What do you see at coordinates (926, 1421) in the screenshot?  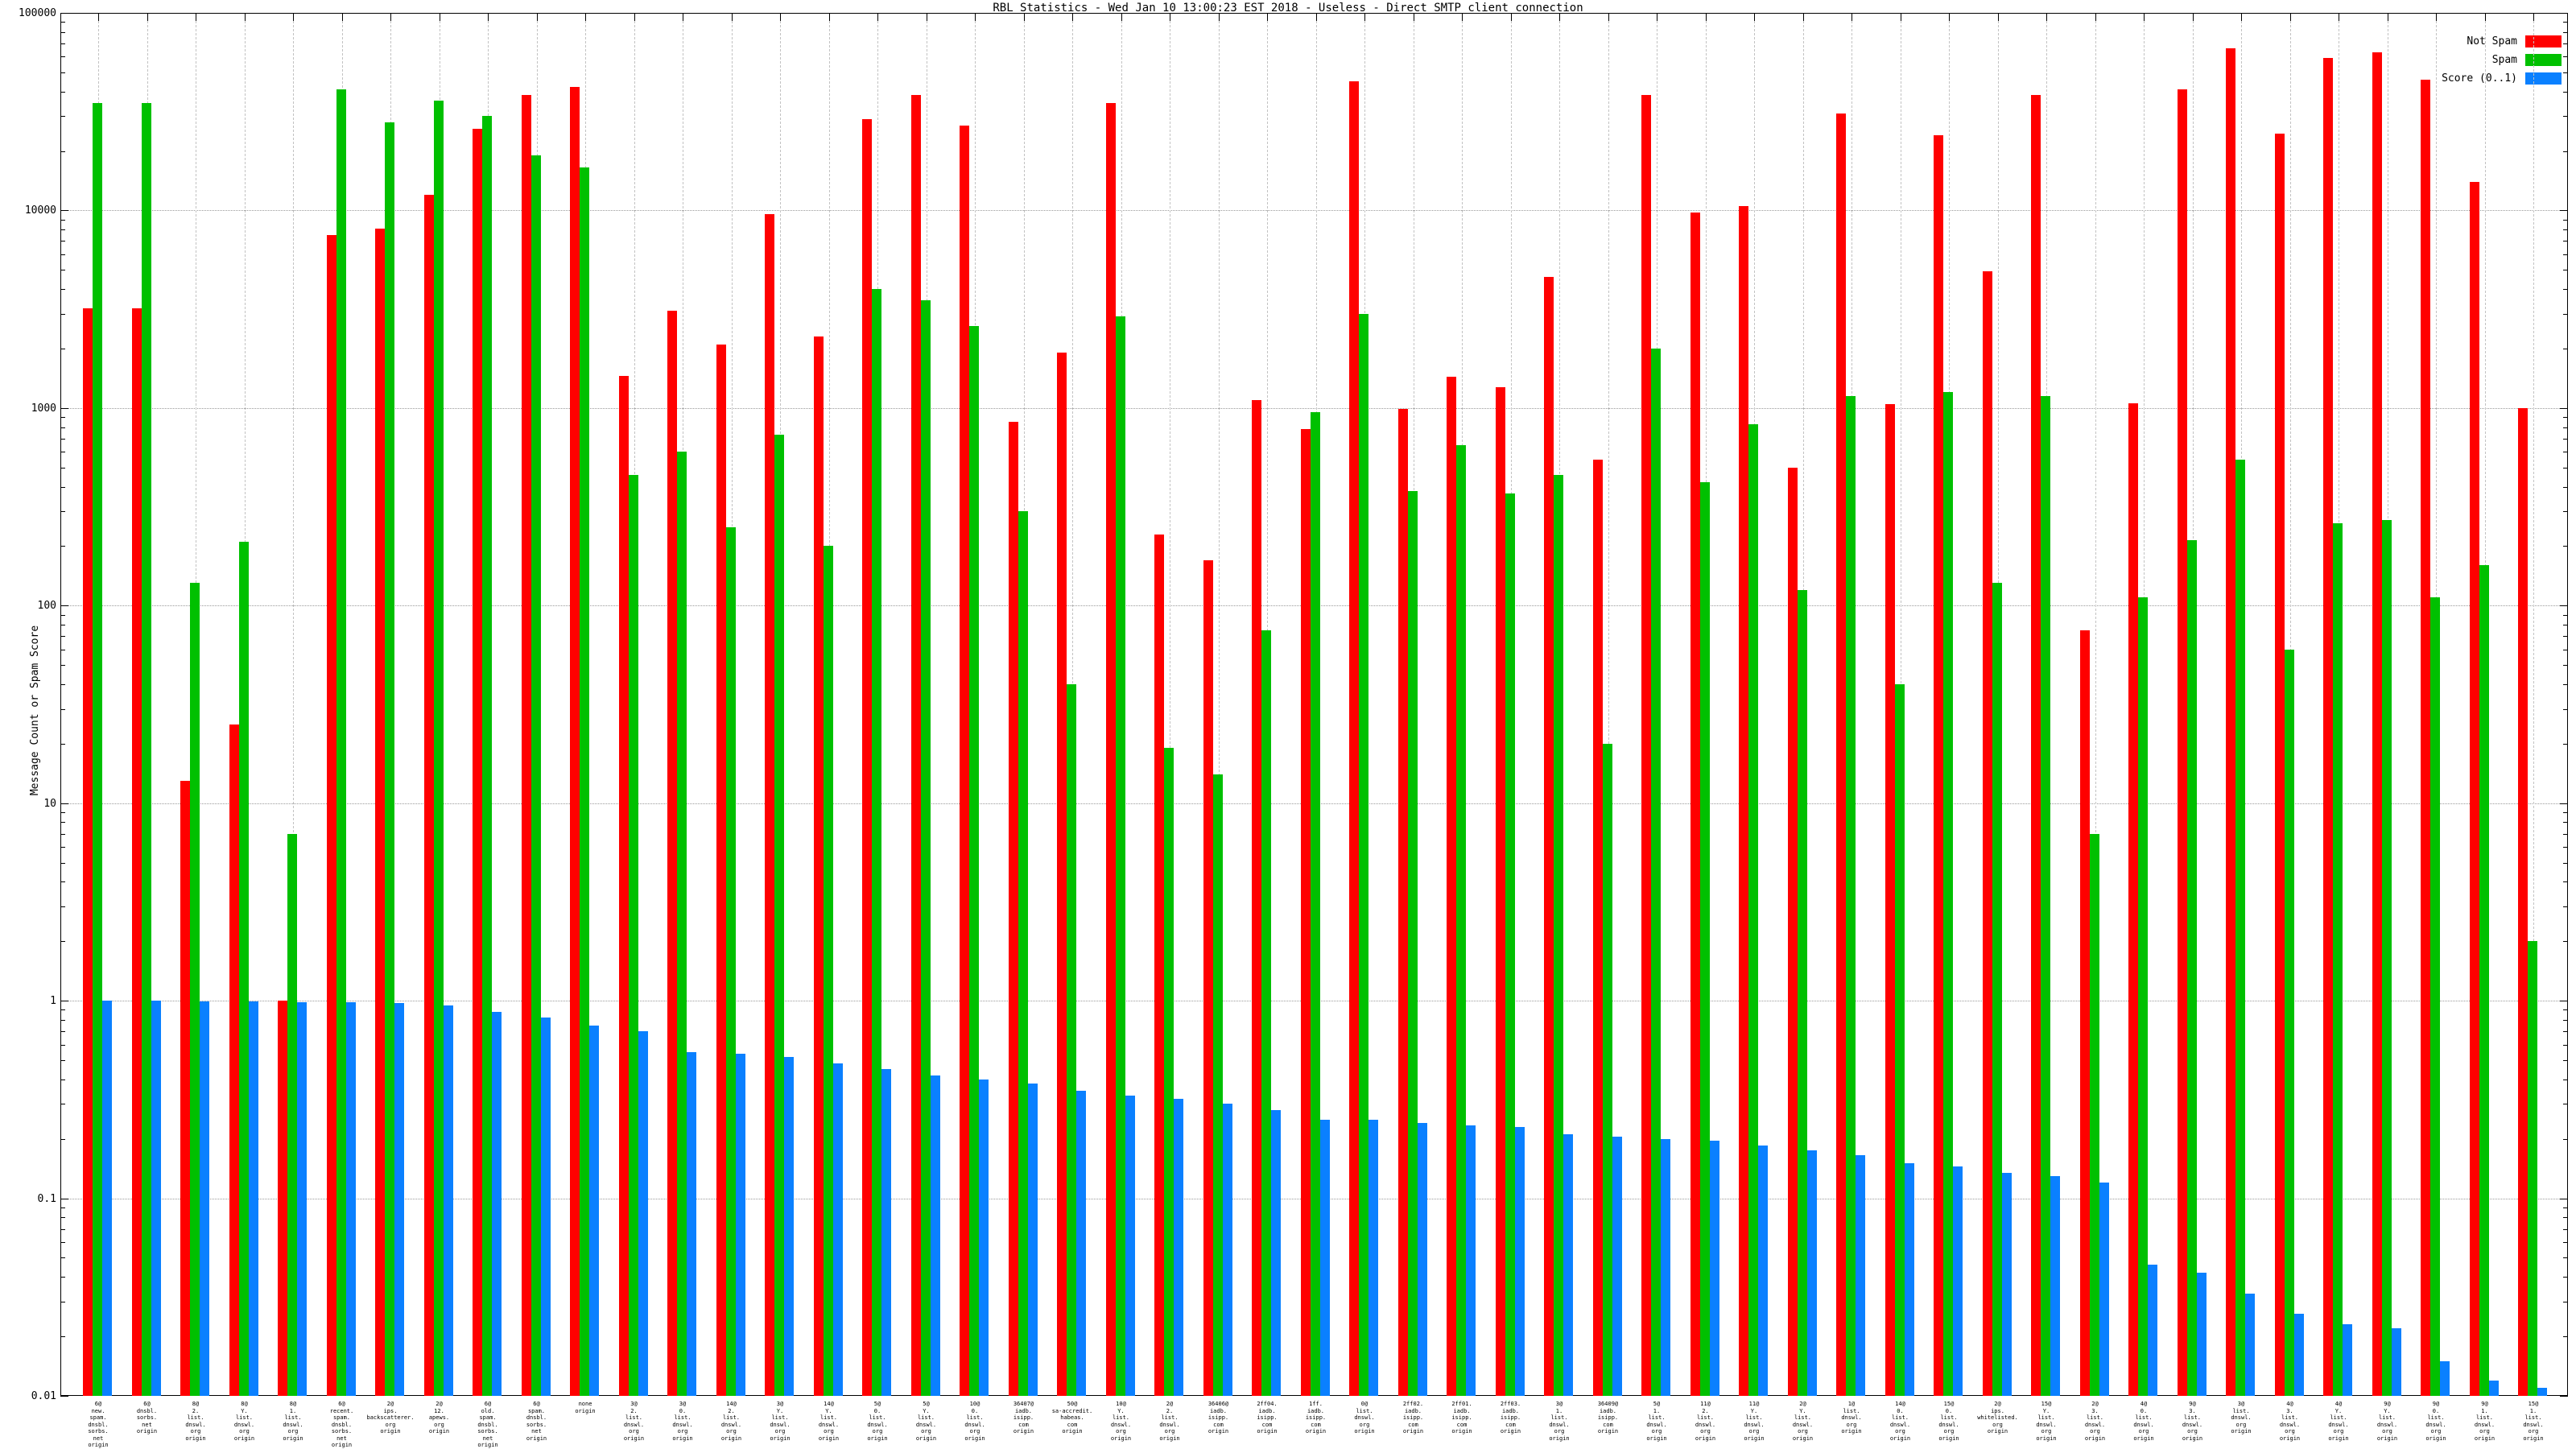 I see `x-category-label: 5@ Y. list. dnswl. org origin` at bounding box center [926, 1421].